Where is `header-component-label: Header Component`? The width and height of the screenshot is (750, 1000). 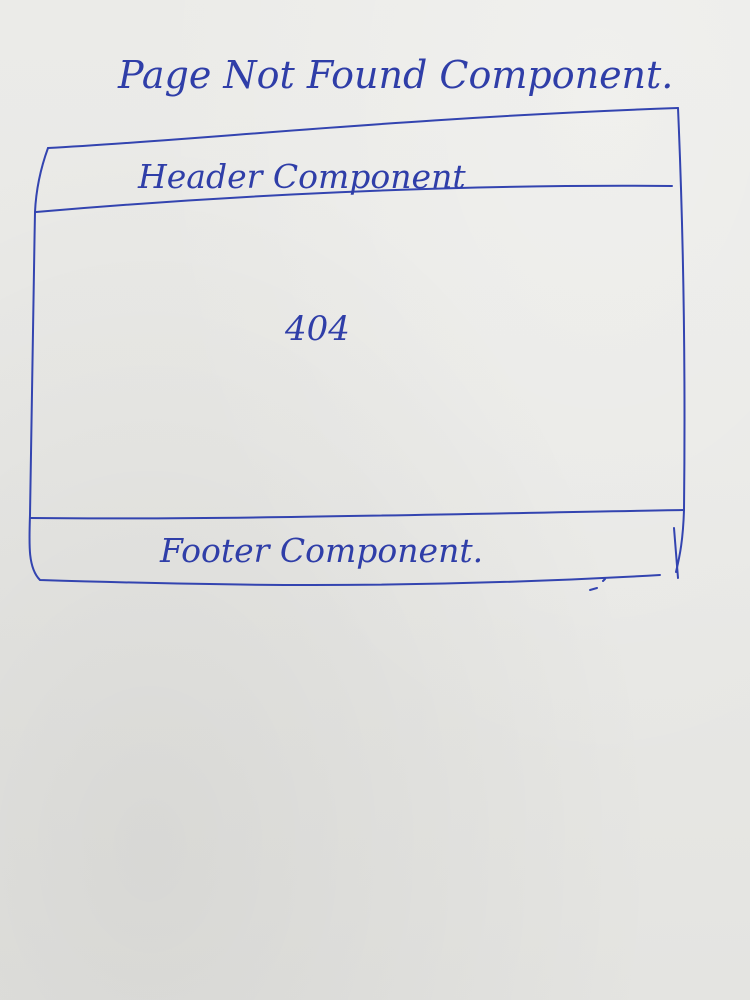
header-component-label: Header Component is located at coordinates (301, 176).